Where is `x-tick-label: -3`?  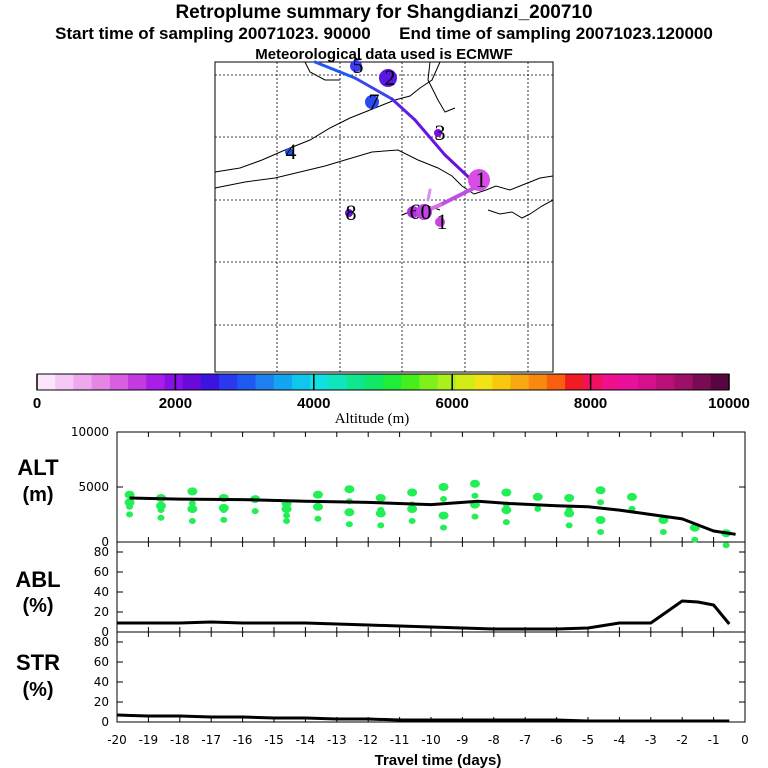 x-tick-label: -3 is located at coordinates (651, 740).